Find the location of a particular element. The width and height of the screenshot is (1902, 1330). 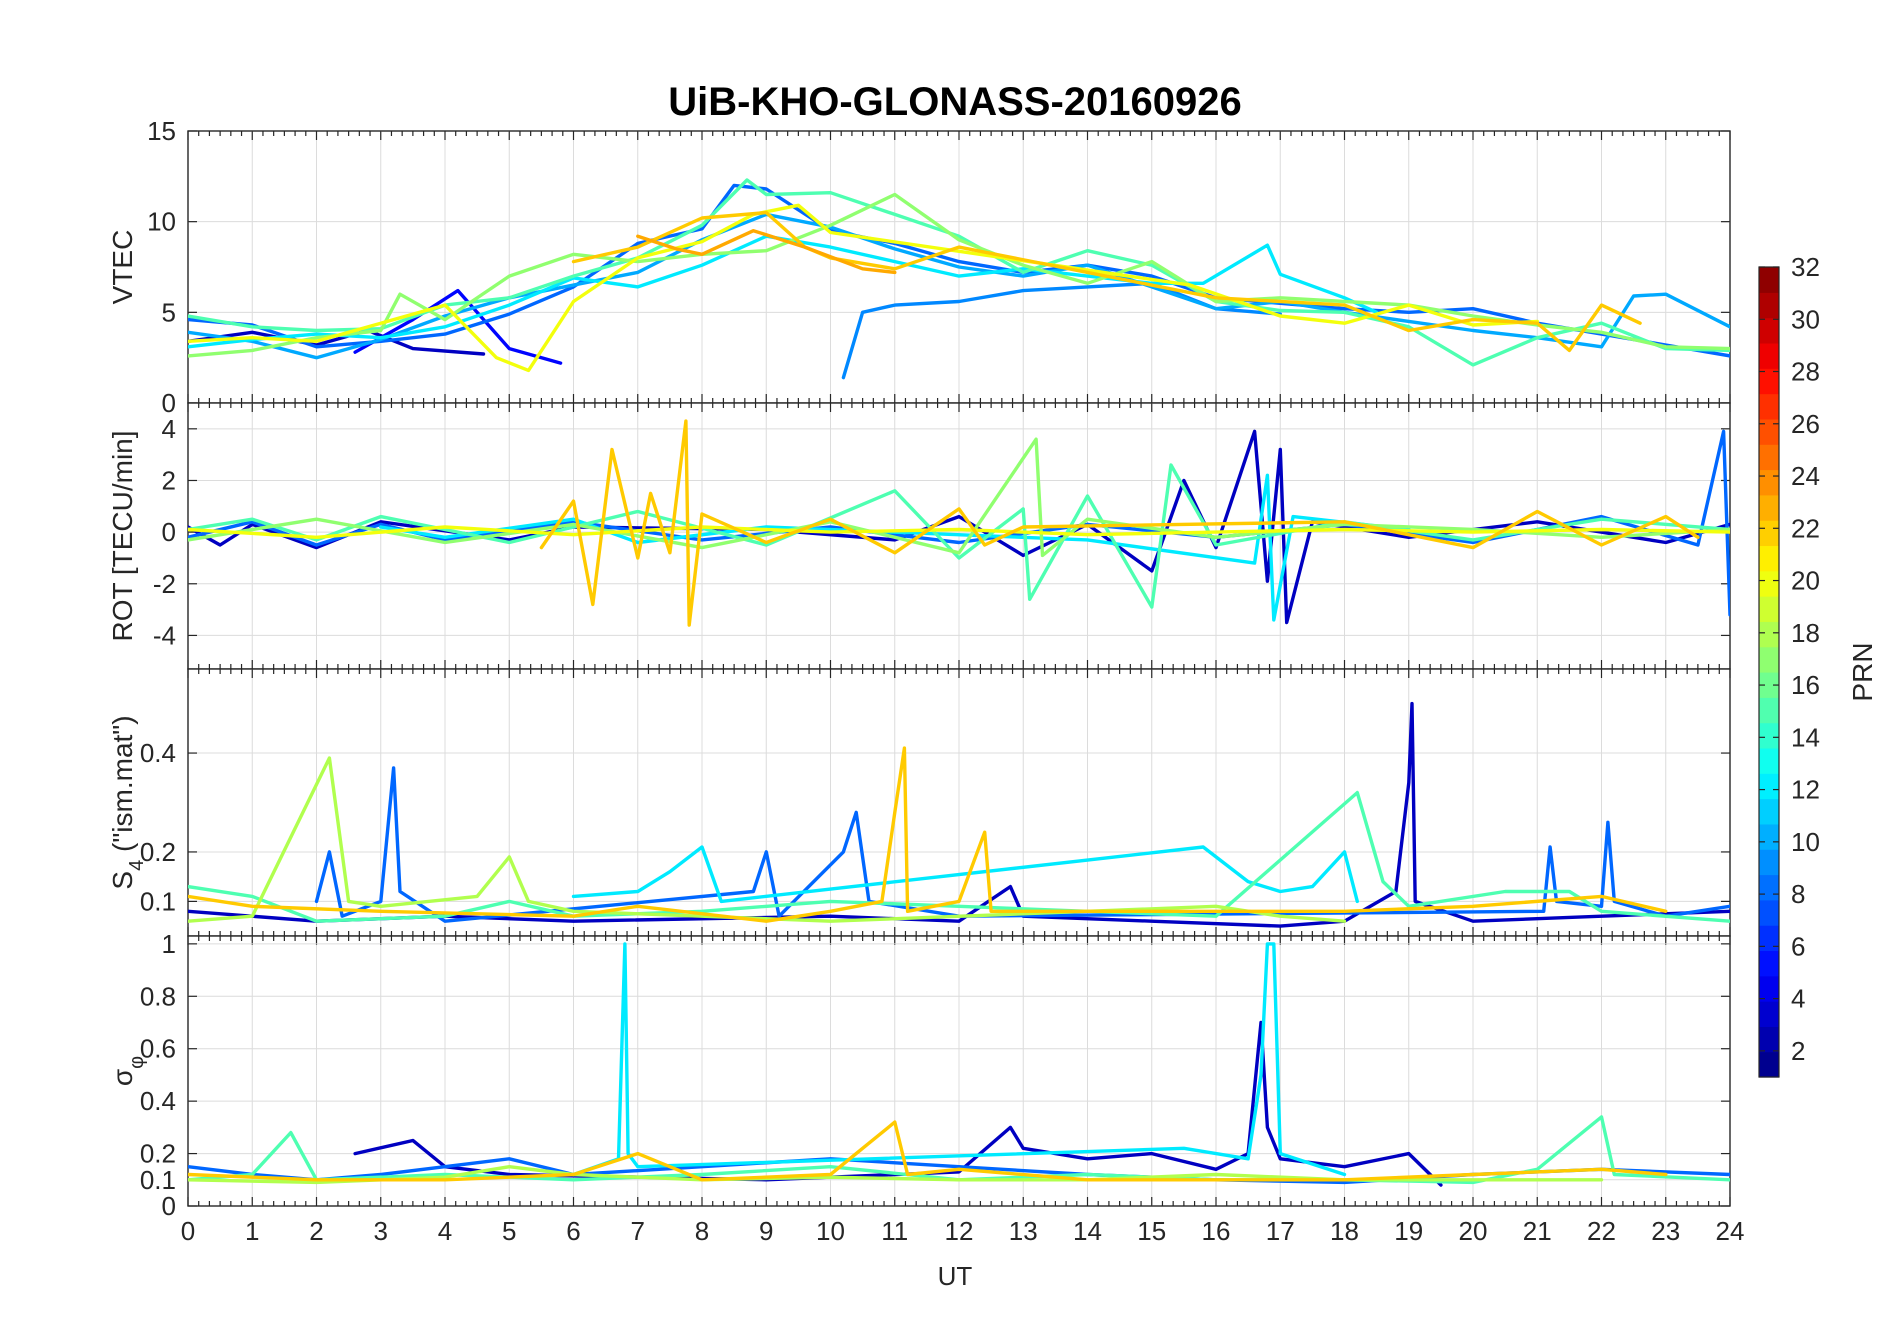

x-tick-8: 8 is located at coordinates (702, 1231).